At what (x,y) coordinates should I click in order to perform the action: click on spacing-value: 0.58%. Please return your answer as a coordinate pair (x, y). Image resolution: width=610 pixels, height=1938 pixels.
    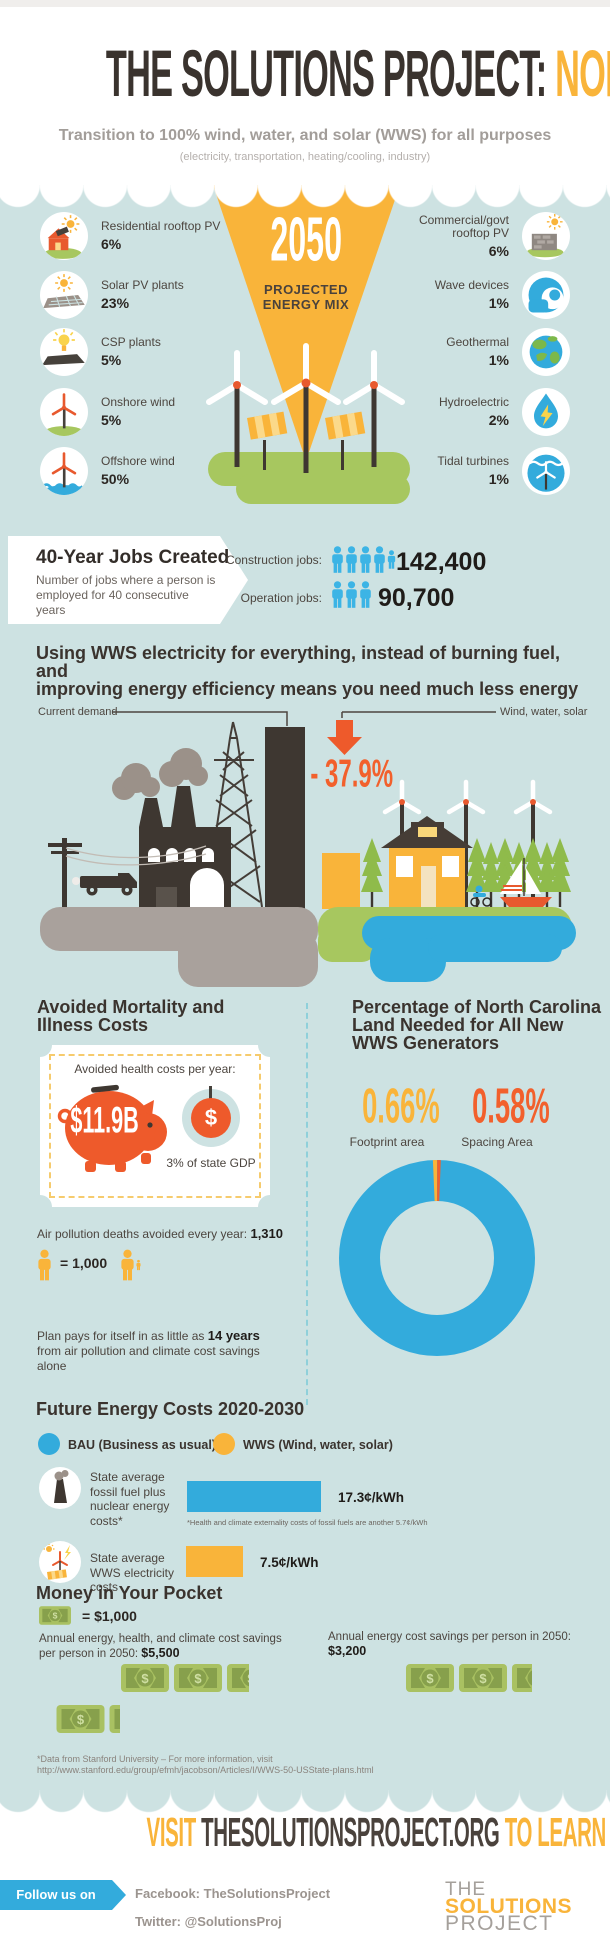
    Looking at the image, I should click on (511, 1107).